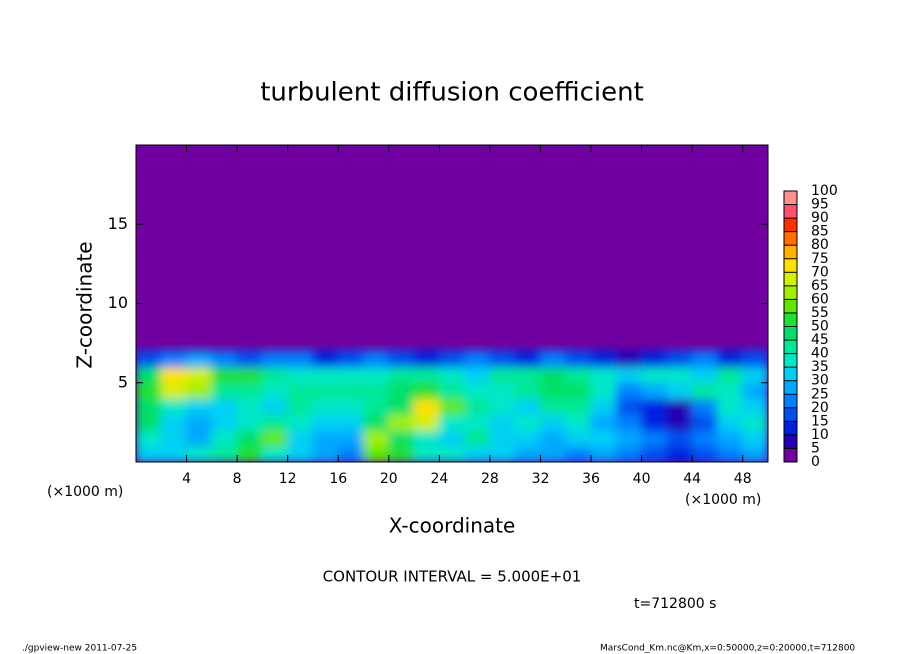  I want to click on colorbar-tick-label: 70, so click(820, 272).